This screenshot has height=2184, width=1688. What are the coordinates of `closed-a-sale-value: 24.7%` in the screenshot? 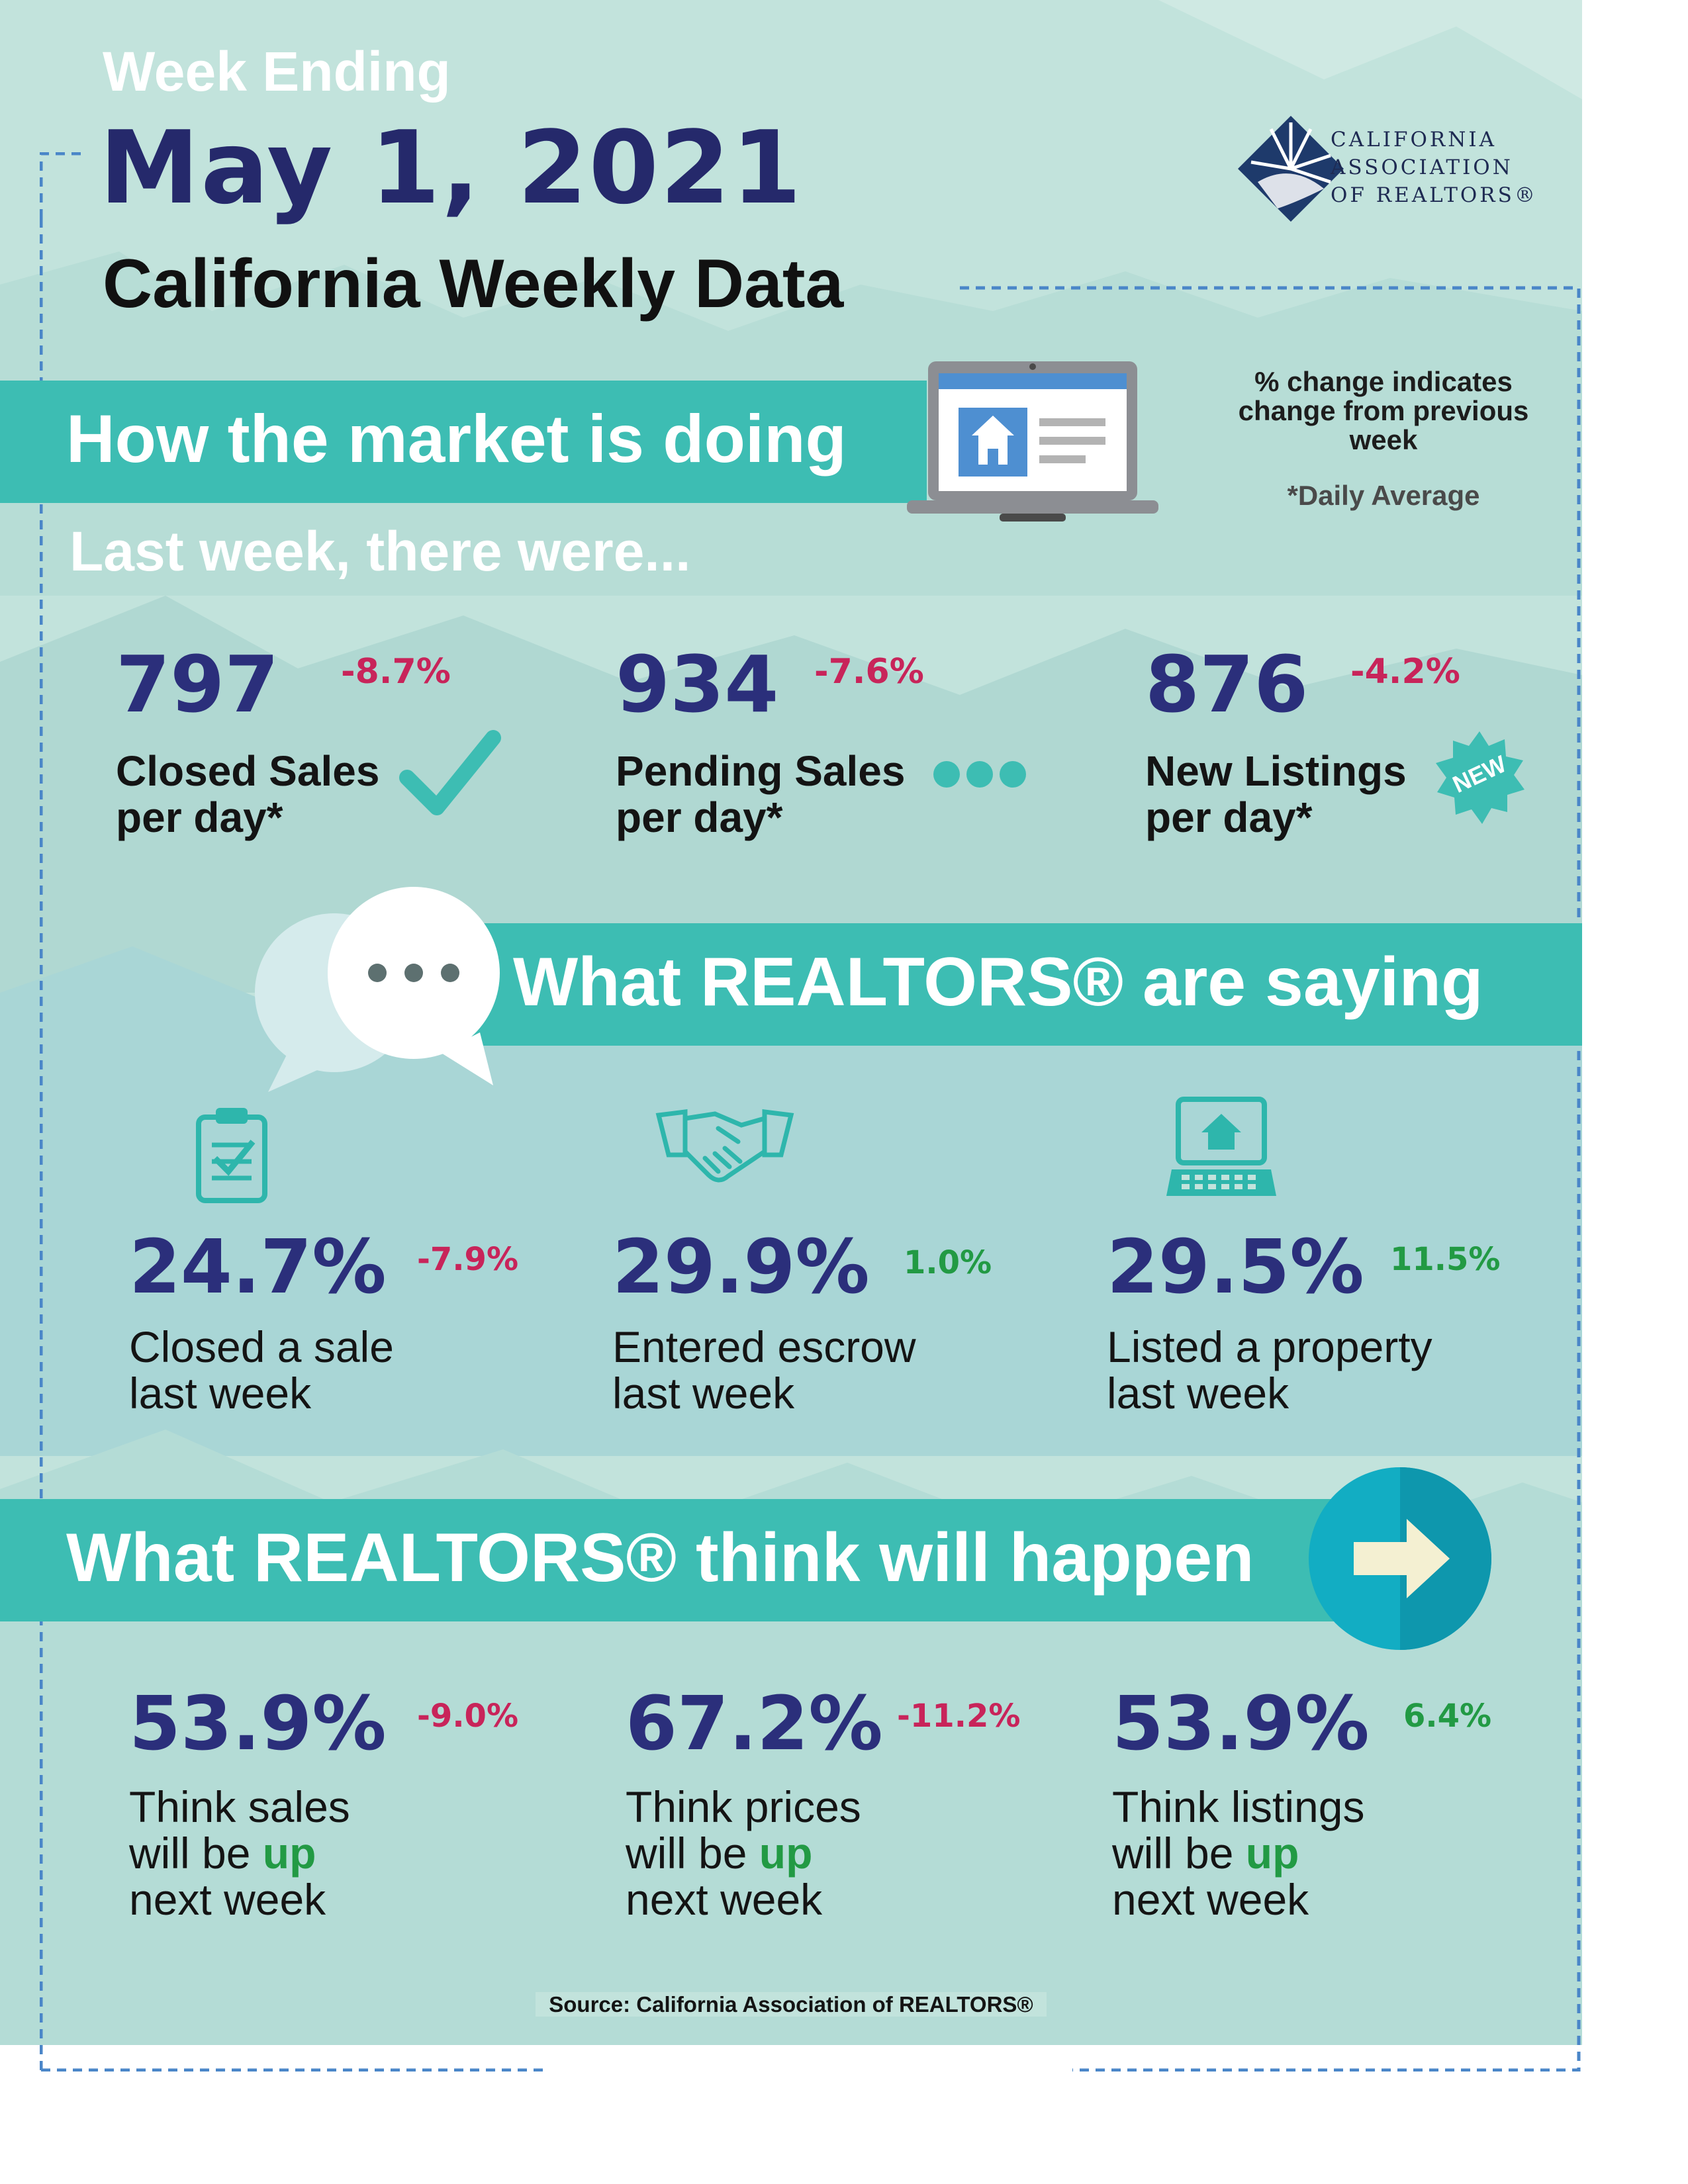 It's located at (258, 1267).